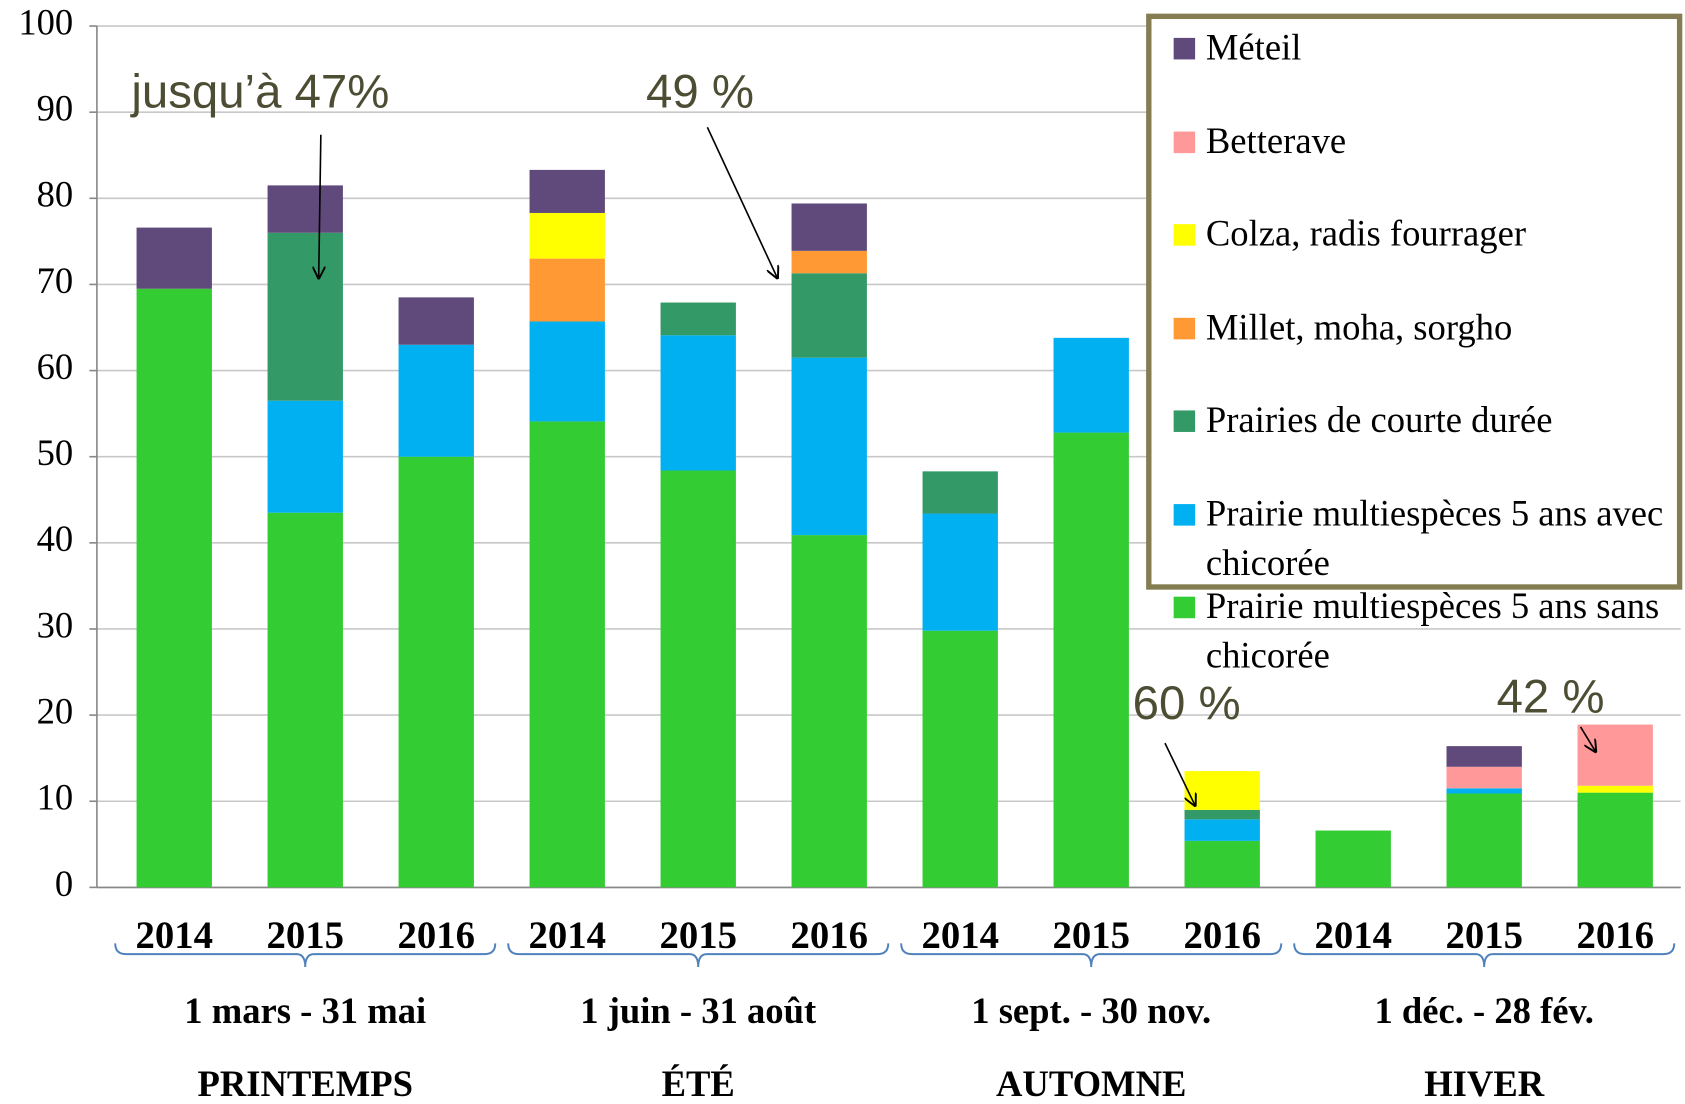  I want to click on legend-label: Prairies de courte durée, so click(1379, 420).